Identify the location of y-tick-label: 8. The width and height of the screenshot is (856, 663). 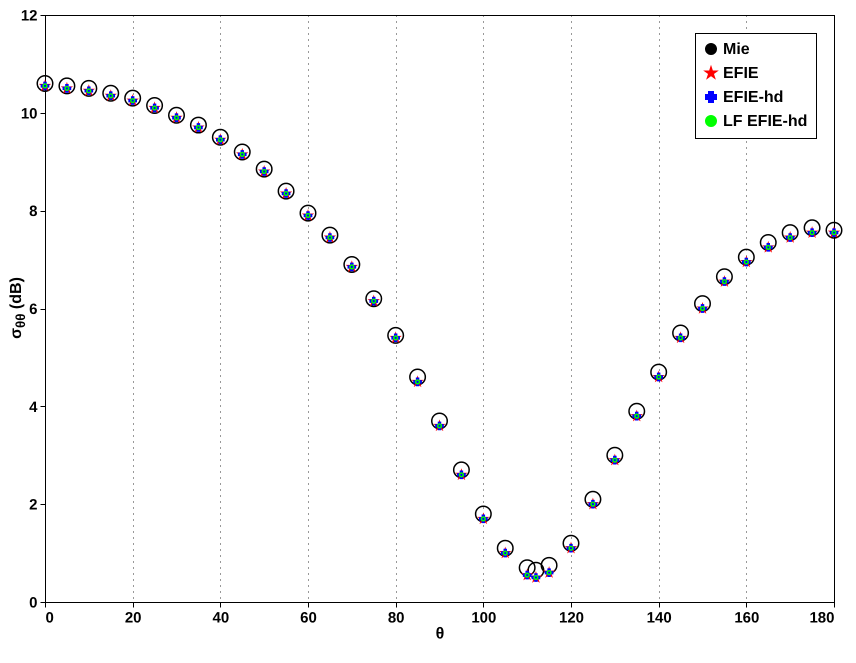
(33, 211).